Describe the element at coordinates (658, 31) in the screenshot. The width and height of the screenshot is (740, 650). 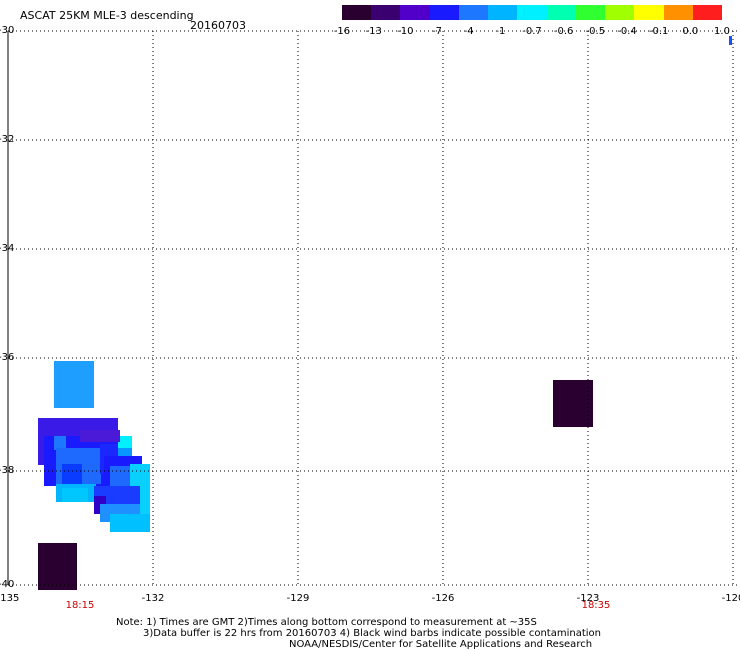
I see `colorbar-label: -0.1` at that location.